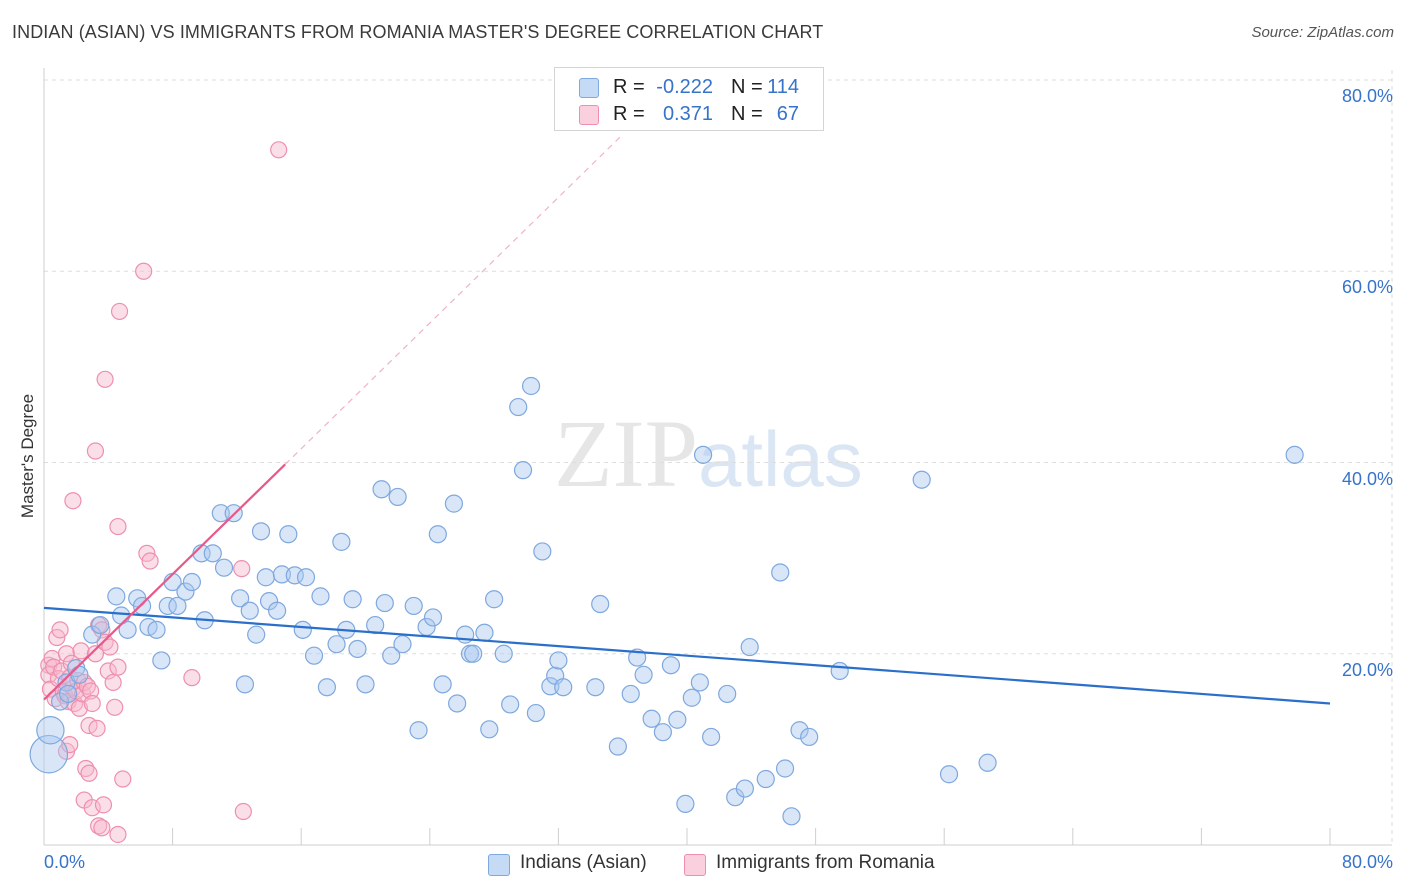 Image resolution: width=1406 pixels, height=892 pixels. What do you see at coordinates (1367, 669) in the screenshot?
I see `y-tick-label: 20.0%` at bounding box center [1367, 669].